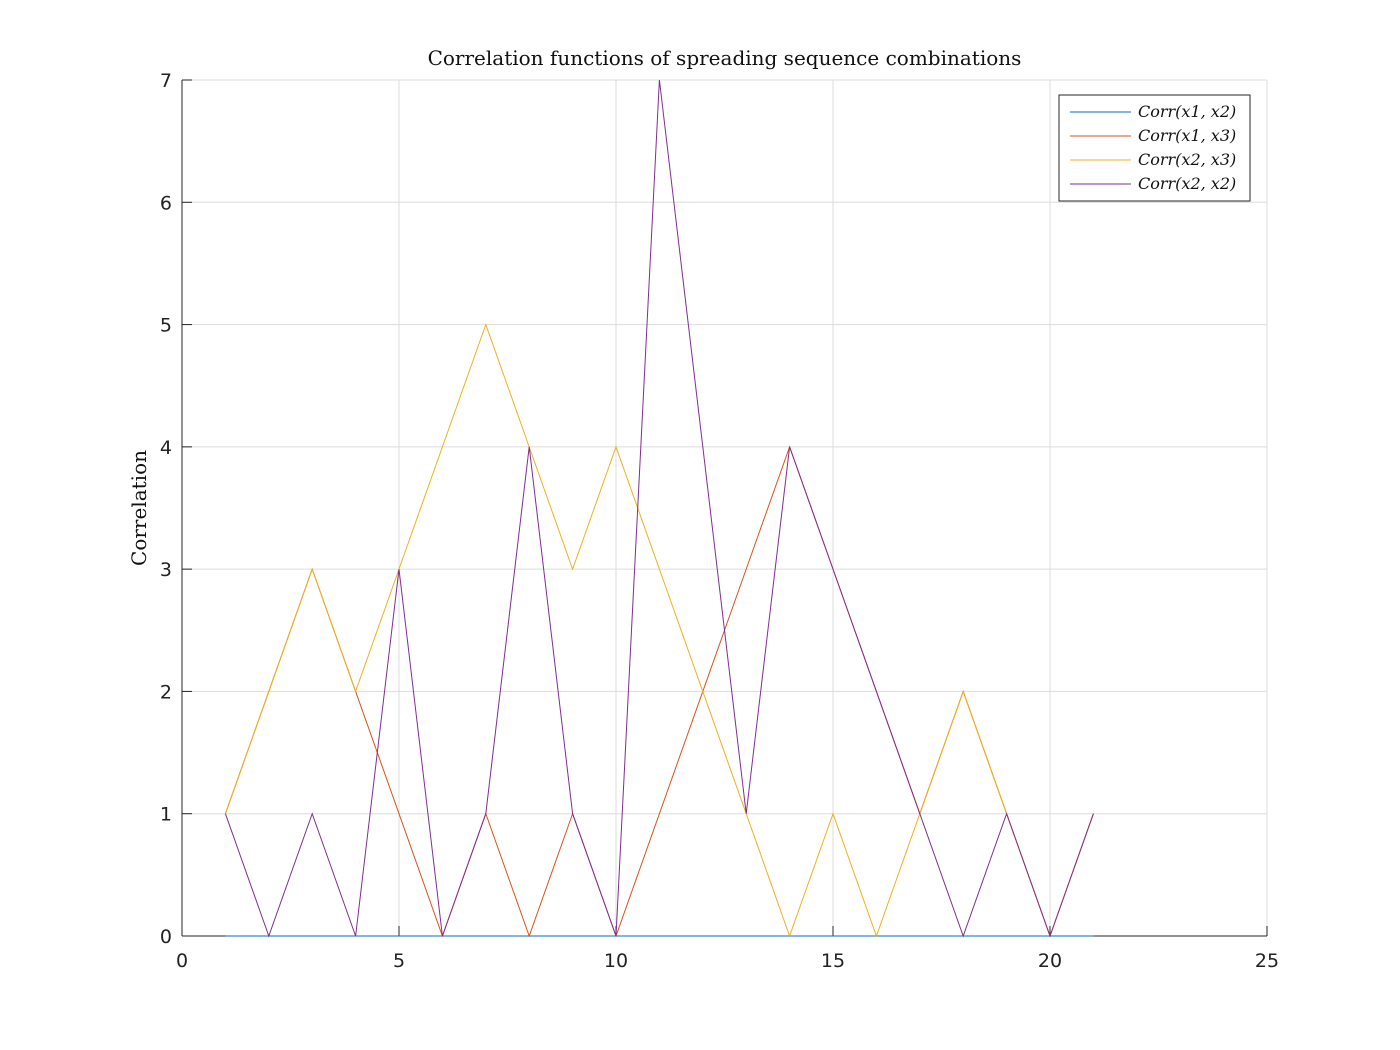 The height and width of the screenshot is (1050, 1400). What do you see at coordinates (833, 961) in the screenshot?
I see `x-tick-label: 15` at bounding box center [833, 961].